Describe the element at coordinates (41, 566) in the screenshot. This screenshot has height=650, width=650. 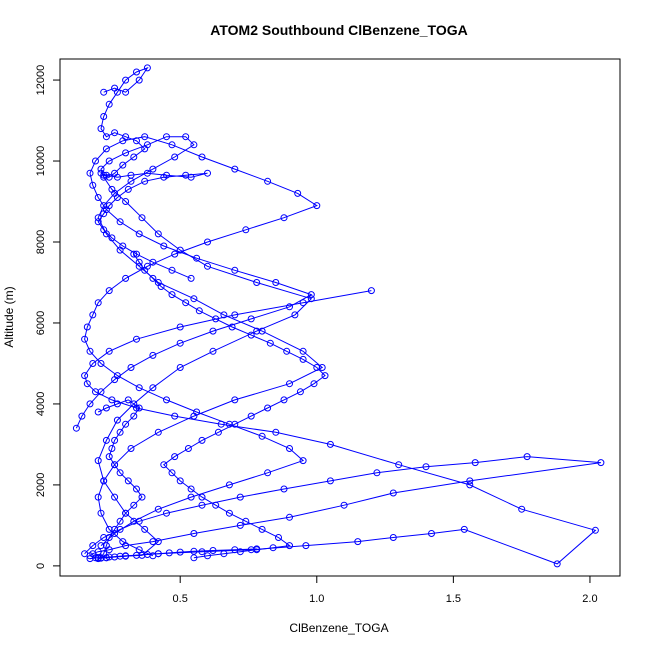
I see `y-tick-label: 0` at that location.